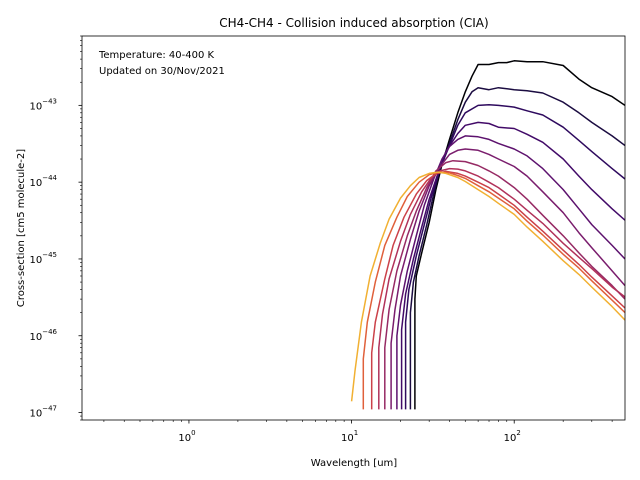 The width and height of the screenshot is (640, 480). I want to click on y-axis-label: Cross-section [cm5 molecule-2], so click(21, 228).